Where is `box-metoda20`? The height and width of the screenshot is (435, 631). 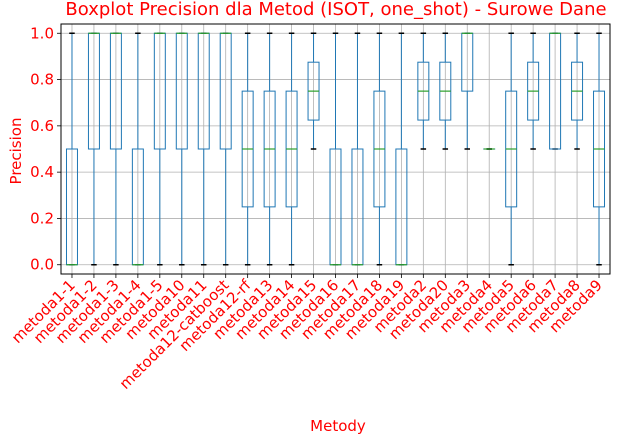 box-metoda20 is located at coordinates (445, 91).